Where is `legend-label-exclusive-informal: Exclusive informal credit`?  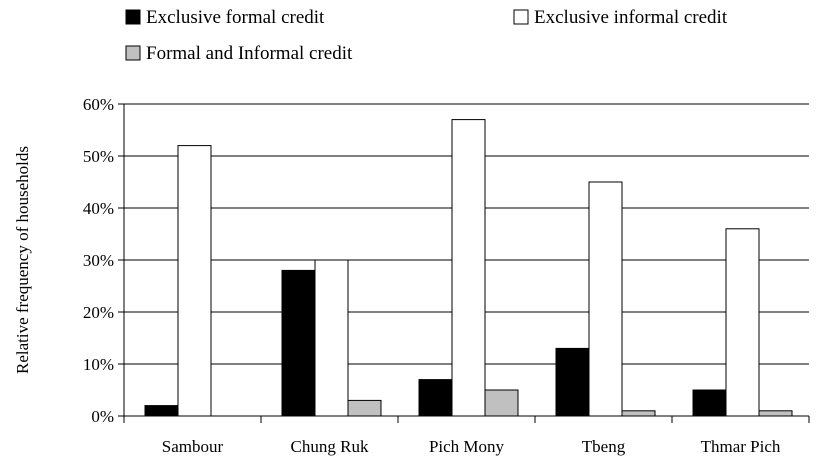
legend-label-exclusive-informal: Exclusive informal credit is located at coordinates (631, 17).